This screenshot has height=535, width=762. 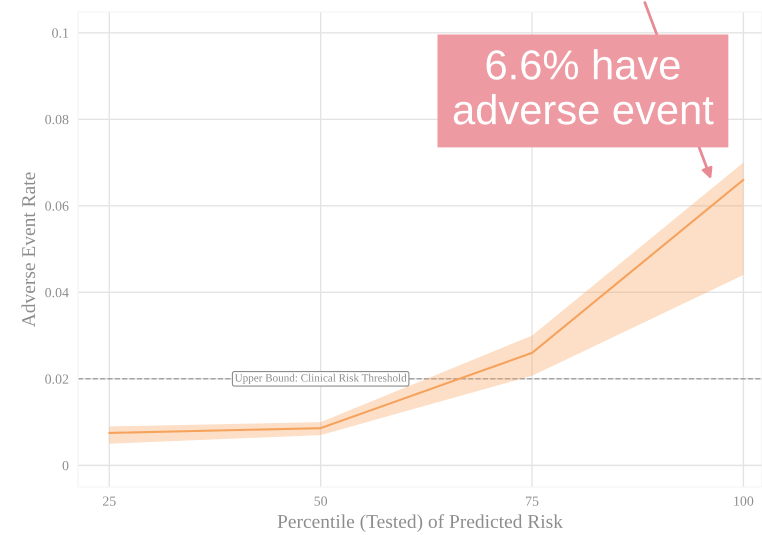 I want to click on annotation: 6.6% have adverse event, so click(x=584, y=87).